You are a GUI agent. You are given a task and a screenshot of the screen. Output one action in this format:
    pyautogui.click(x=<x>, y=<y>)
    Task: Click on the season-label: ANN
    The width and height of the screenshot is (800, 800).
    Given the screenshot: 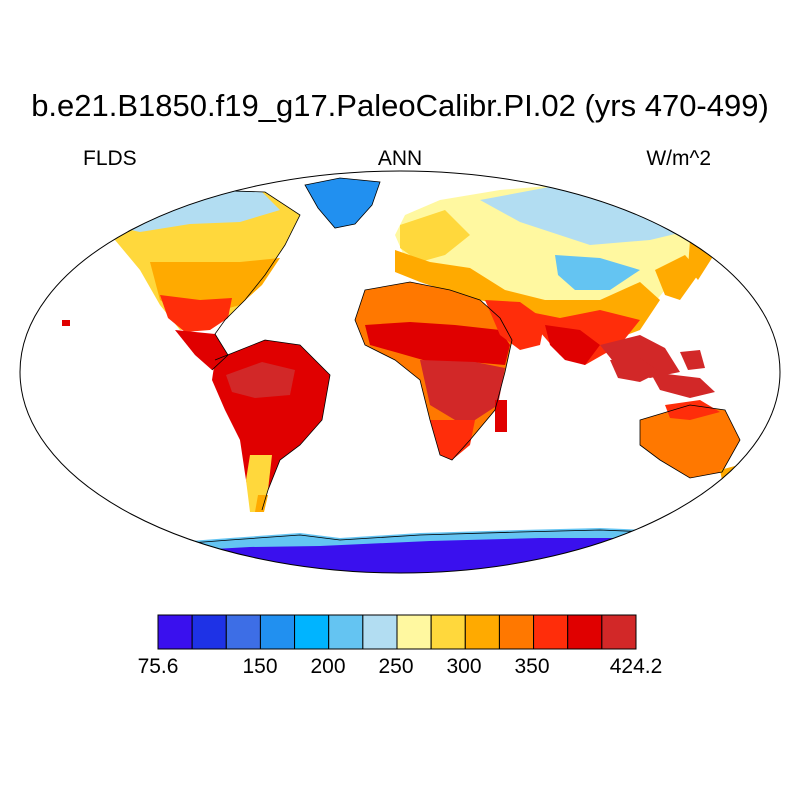 What is the action you would take?
    pyautogui.click(x=400, y=158)
    